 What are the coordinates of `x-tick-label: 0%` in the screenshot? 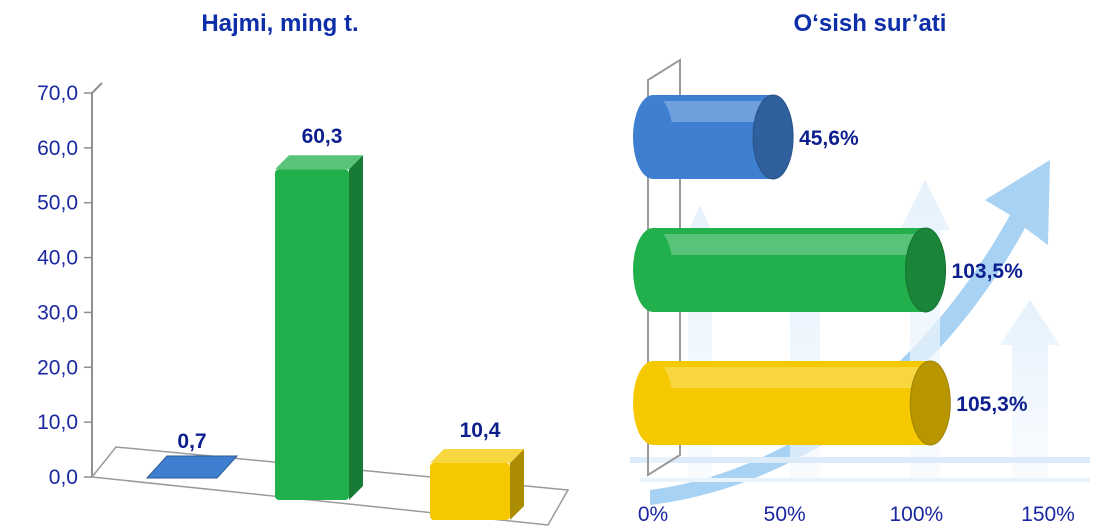 It's located at (653, 514).